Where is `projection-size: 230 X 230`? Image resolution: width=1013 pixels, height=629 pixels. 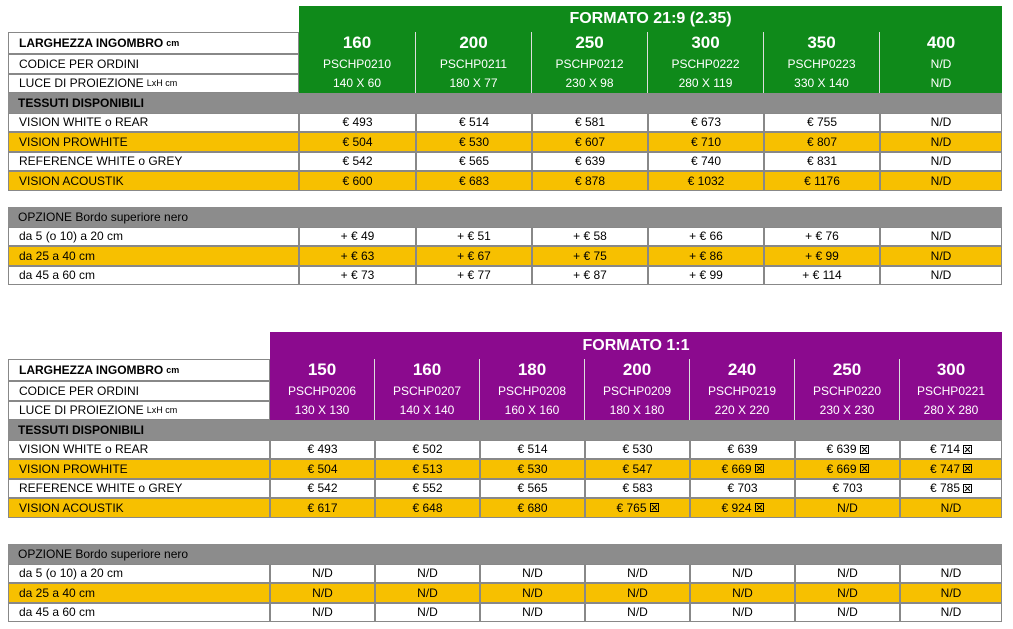
projection-size: 230 X 230 is located at coordinates (847, 410).